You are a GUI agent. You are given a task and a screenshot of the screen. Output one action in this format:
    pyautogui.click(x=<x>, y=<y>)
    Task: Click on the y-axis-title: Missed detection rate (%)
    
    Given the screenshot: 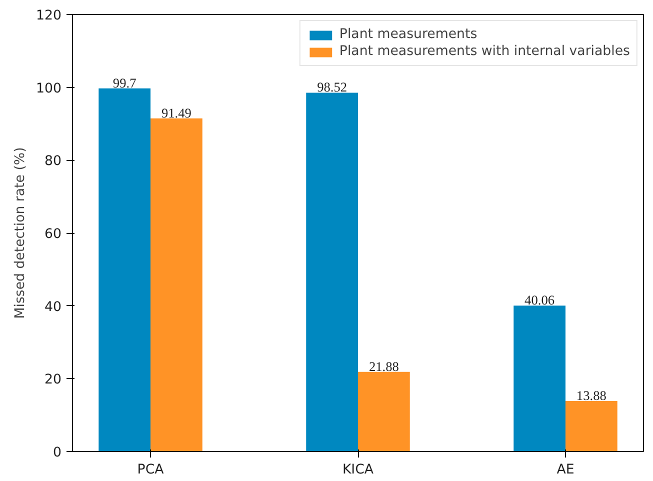 What is the action you would take?
    pyautogui.click(x=20, y=233)
    